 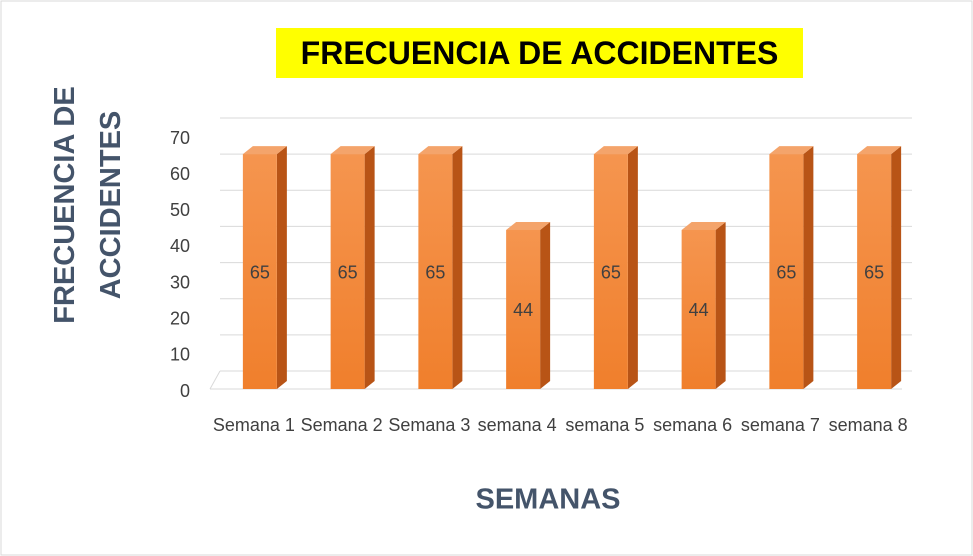 I want to click on y-tick-label: 30, so click(x=180, y=282).